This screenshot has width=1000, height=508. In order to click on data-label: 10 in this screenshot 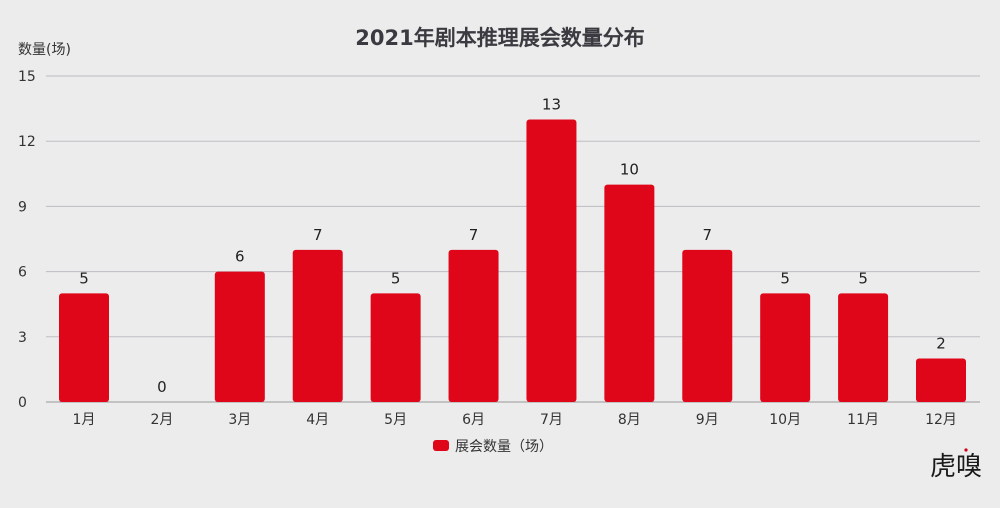, I will do `click(629, 170)`.